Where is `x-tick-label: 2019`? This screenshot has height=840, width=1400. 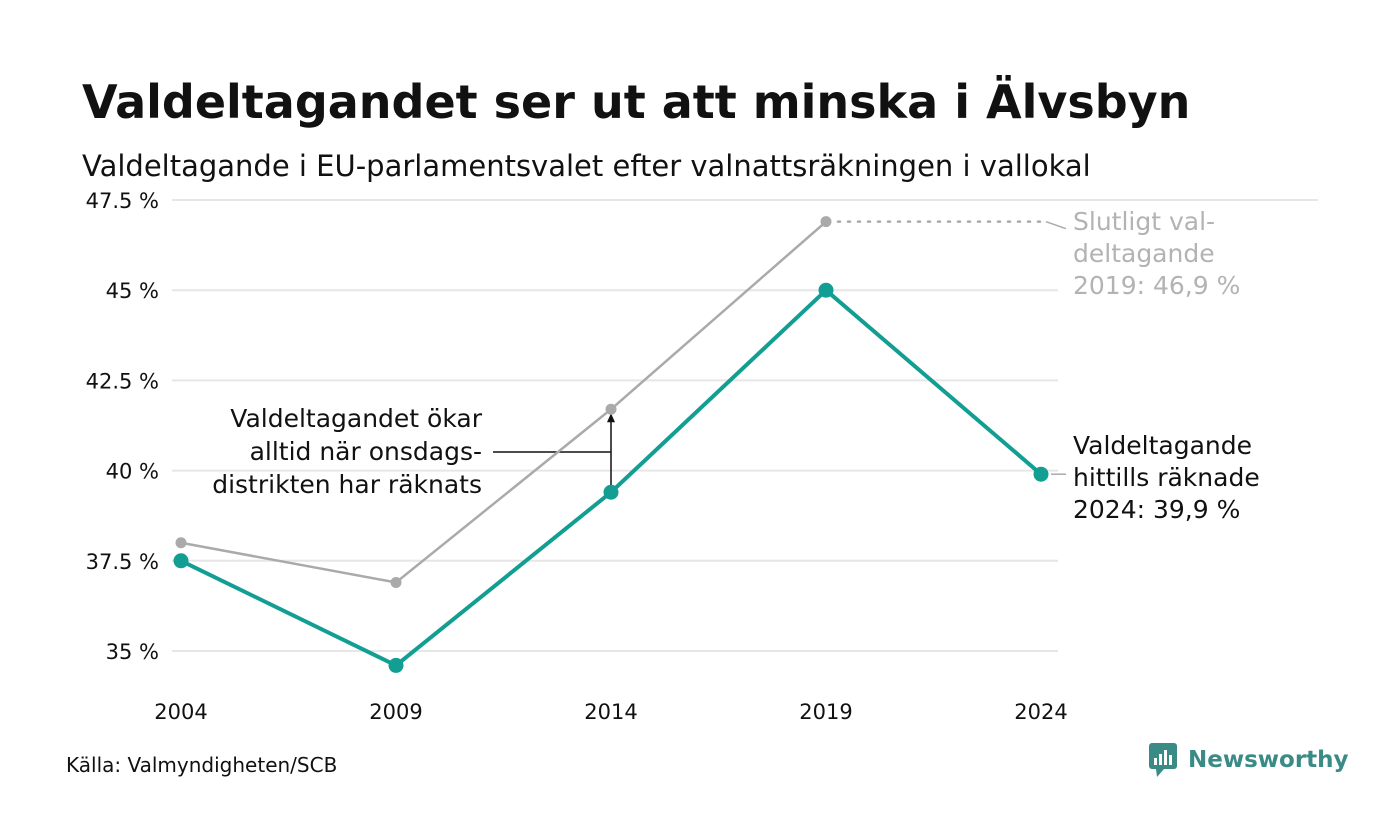 x-tick-label: 2019 is located at coordinates (825, 712).